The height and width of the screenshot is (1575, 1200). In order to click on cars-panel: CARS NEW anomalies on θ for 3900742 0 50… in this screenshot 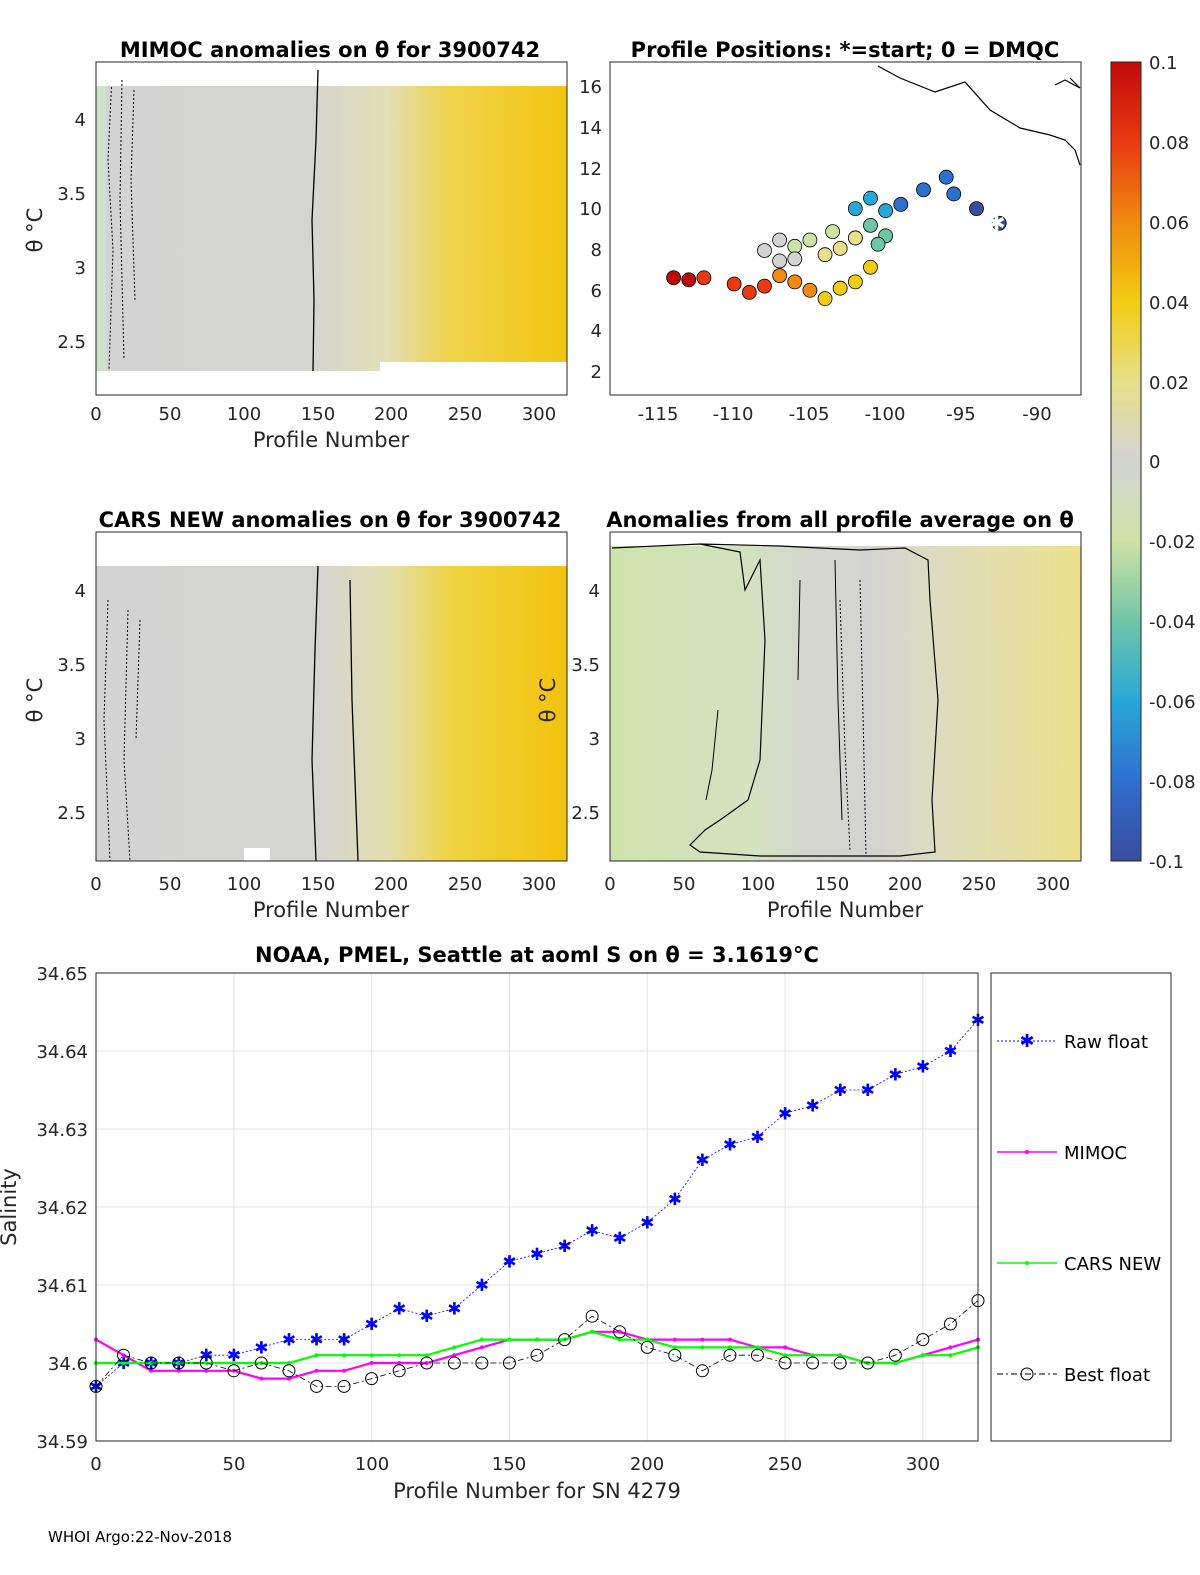, I will do `click(295, 715)`.